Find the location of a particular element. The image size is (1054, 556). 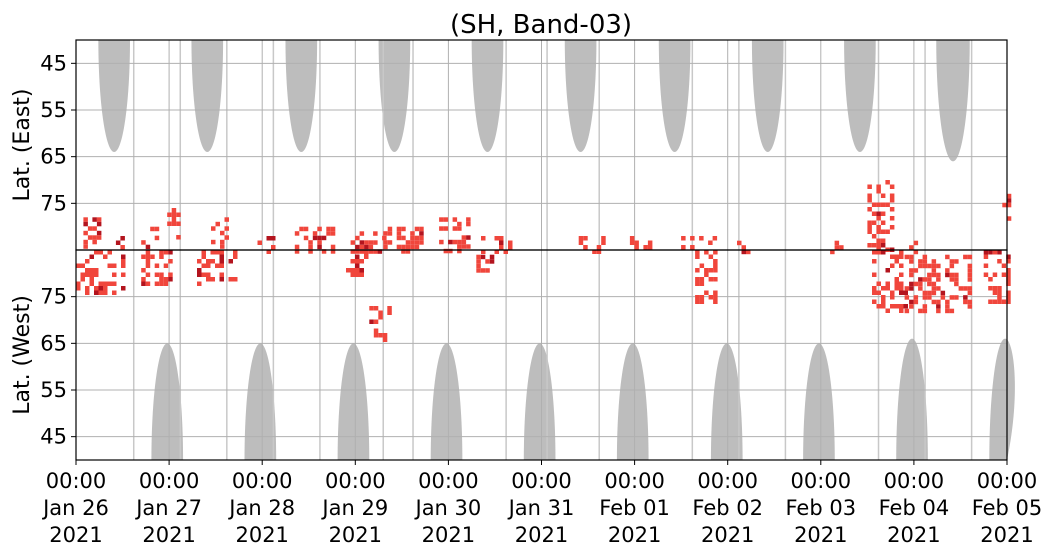

xtick-date-8: Feb 03 is located at coordinates (821, 508).